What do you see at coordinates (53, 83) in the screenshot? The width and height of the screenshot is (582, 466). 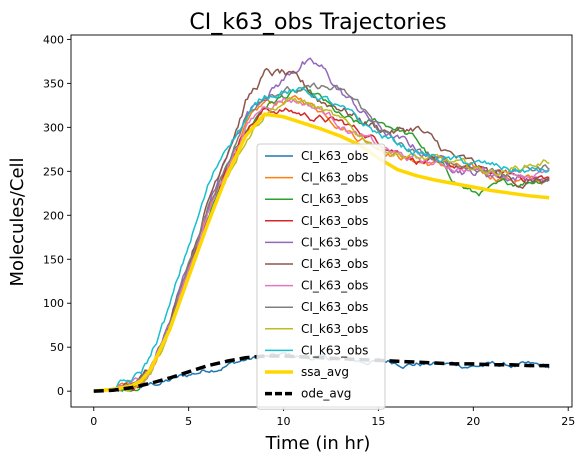 I see `y-tick-label: 350` at bounding box center [53, 83].